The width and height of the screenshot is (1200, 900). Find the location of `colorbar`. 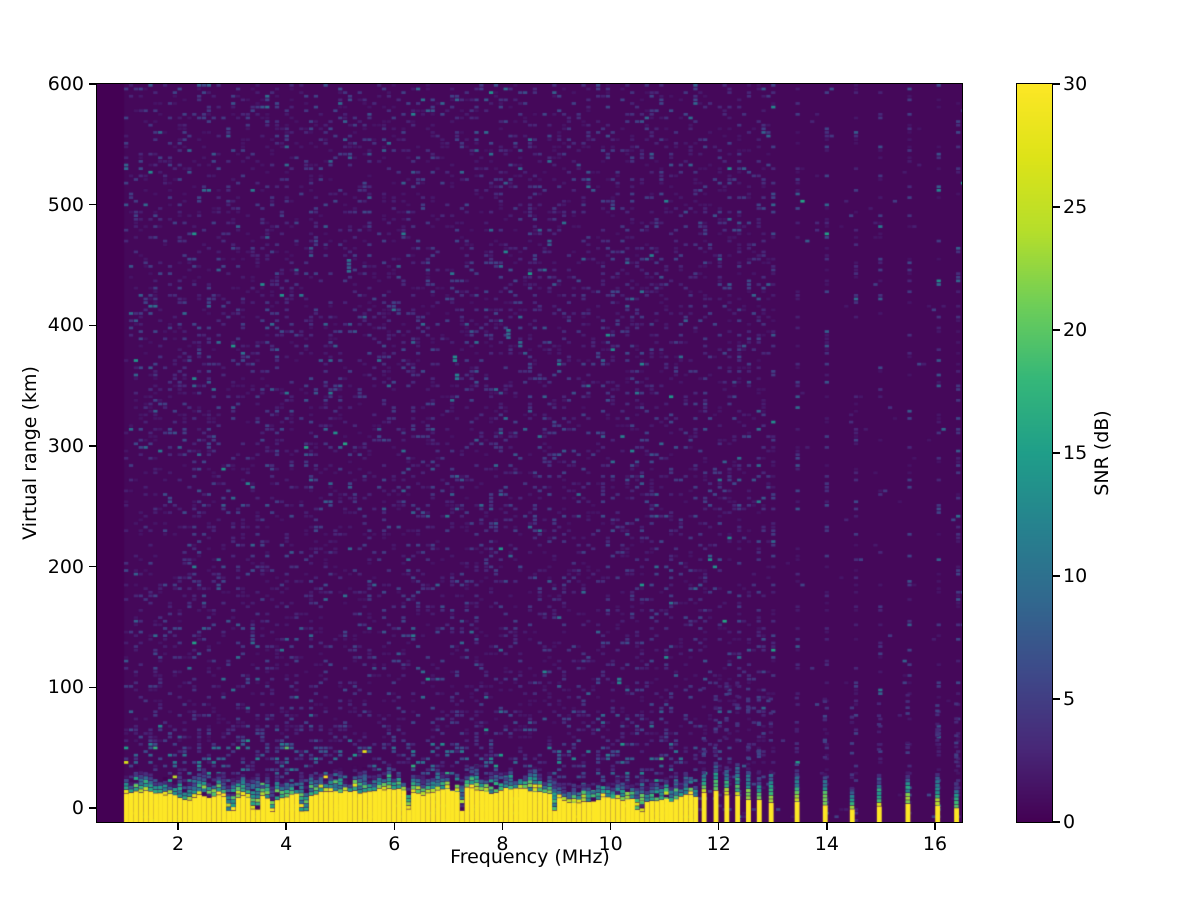

colorbar is located at coordinates (1034, 452).